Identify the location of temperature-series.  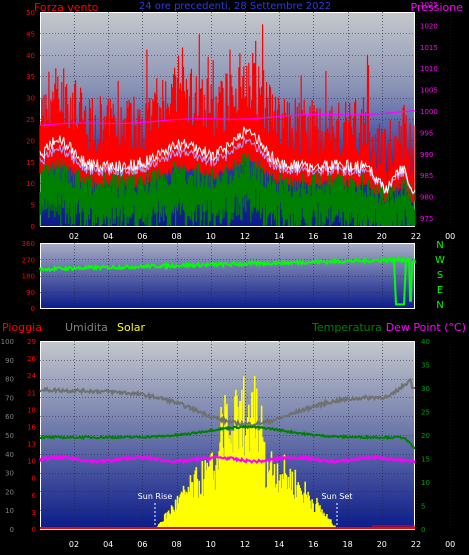
(227, 437).